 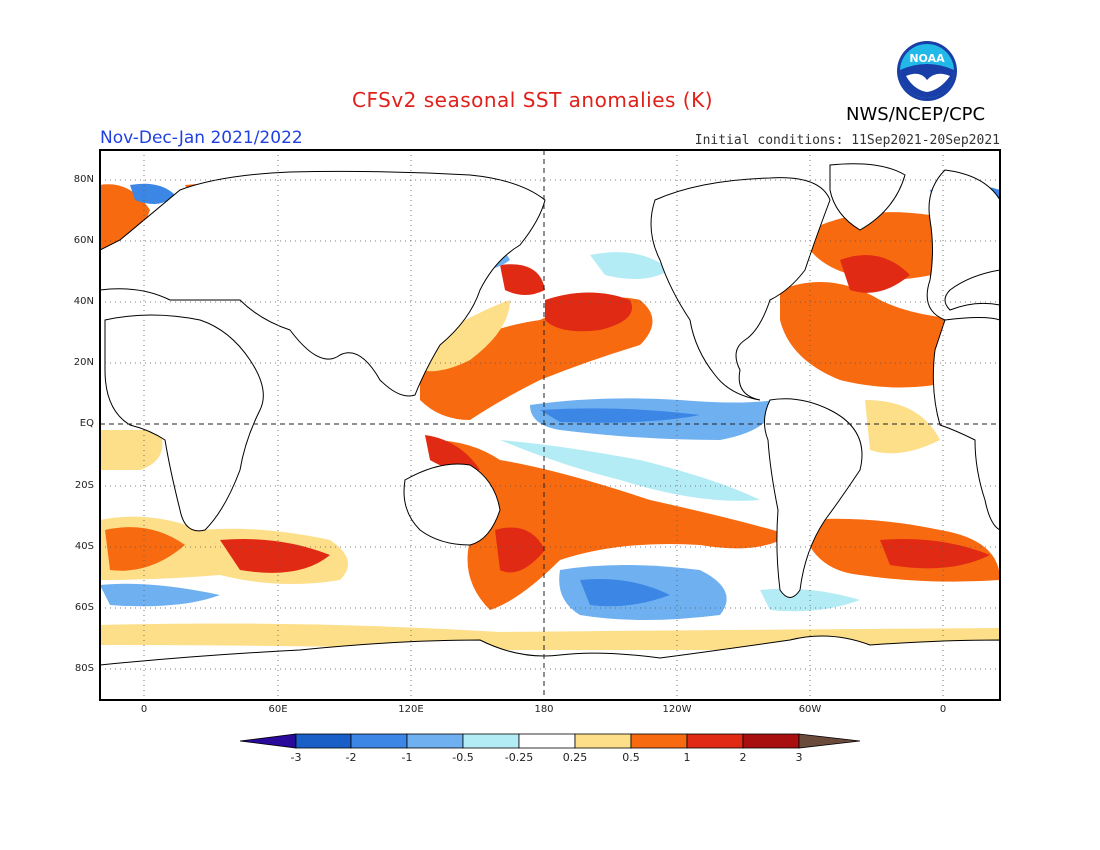 I want to click on season-label: Nov-Dec-Jan 2021/2022, so click(x=201, y=138).